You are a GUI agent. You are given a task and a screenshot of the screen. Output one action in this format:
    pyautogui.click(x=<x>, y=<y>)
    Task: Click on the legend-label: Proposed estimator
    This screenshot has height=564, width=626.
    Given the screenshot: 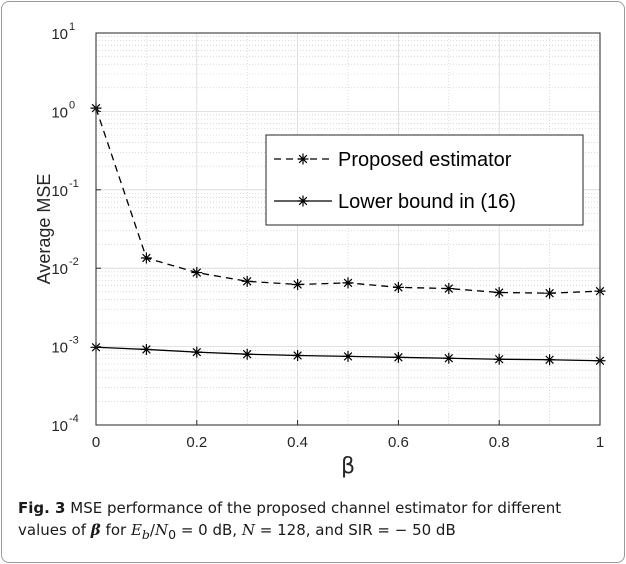 What is the action you would take?
    pyautogui.click(x=425, y=160)
    